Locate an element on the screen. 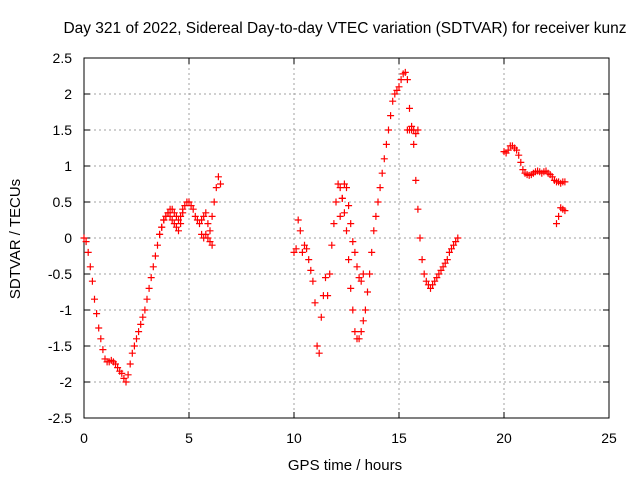 This screenshot has height=480, width=640. y-tick-label: 2 is located at coordinates (68, 94).